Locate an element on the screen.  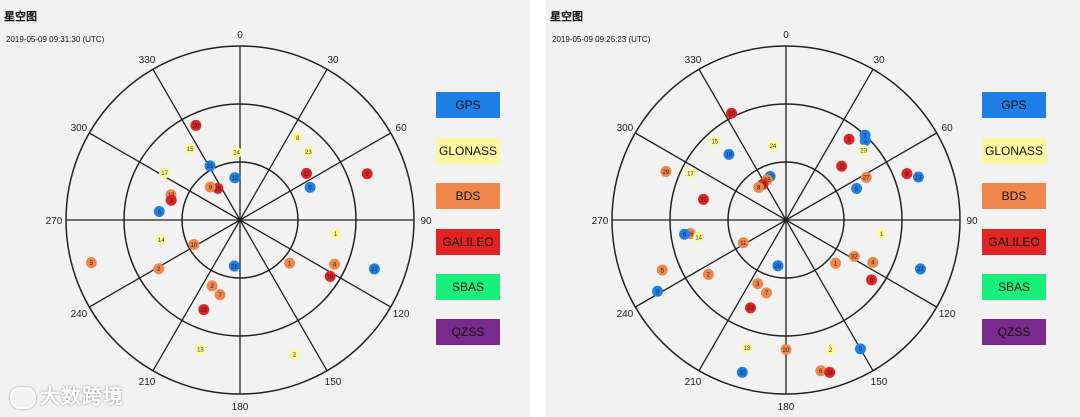
azimuth-label: 180 is located at coordinates (240, 407).